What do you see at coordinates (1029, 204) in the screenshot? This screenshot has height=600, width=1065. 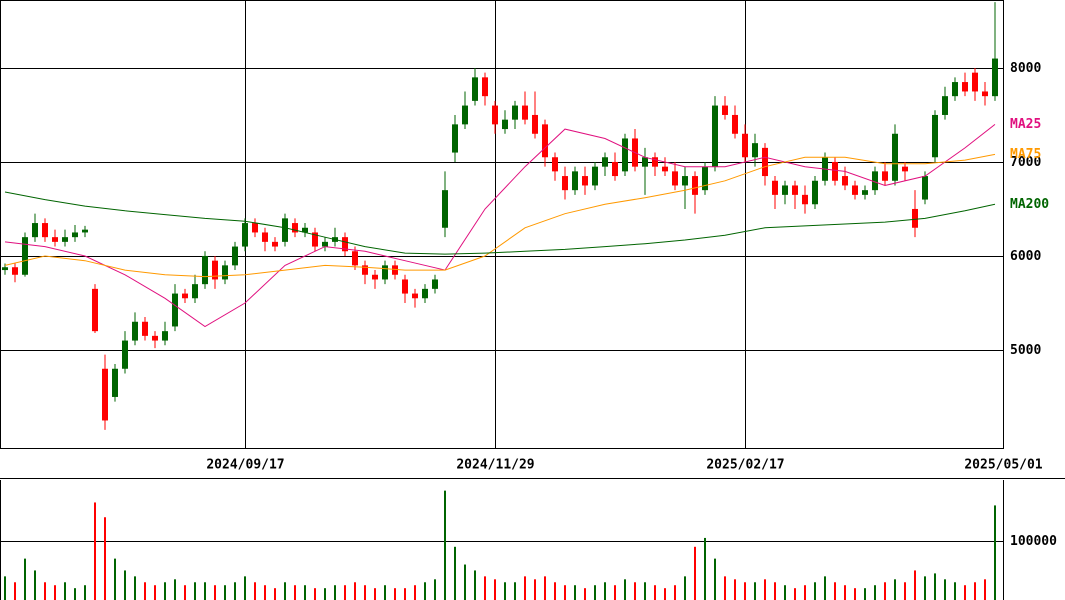 I see `legend-label: MA200` at bounding box center [1029, 204].